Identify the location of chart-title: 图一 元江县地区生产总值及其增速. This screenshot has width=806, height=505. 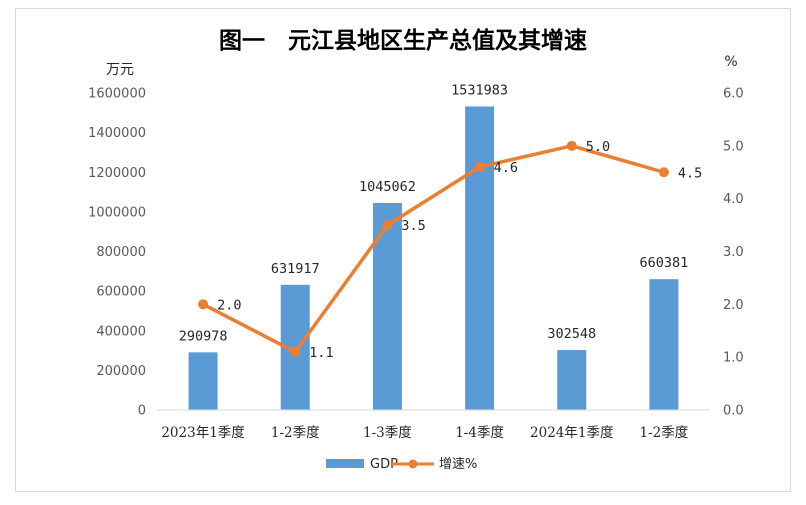
(403, 40).